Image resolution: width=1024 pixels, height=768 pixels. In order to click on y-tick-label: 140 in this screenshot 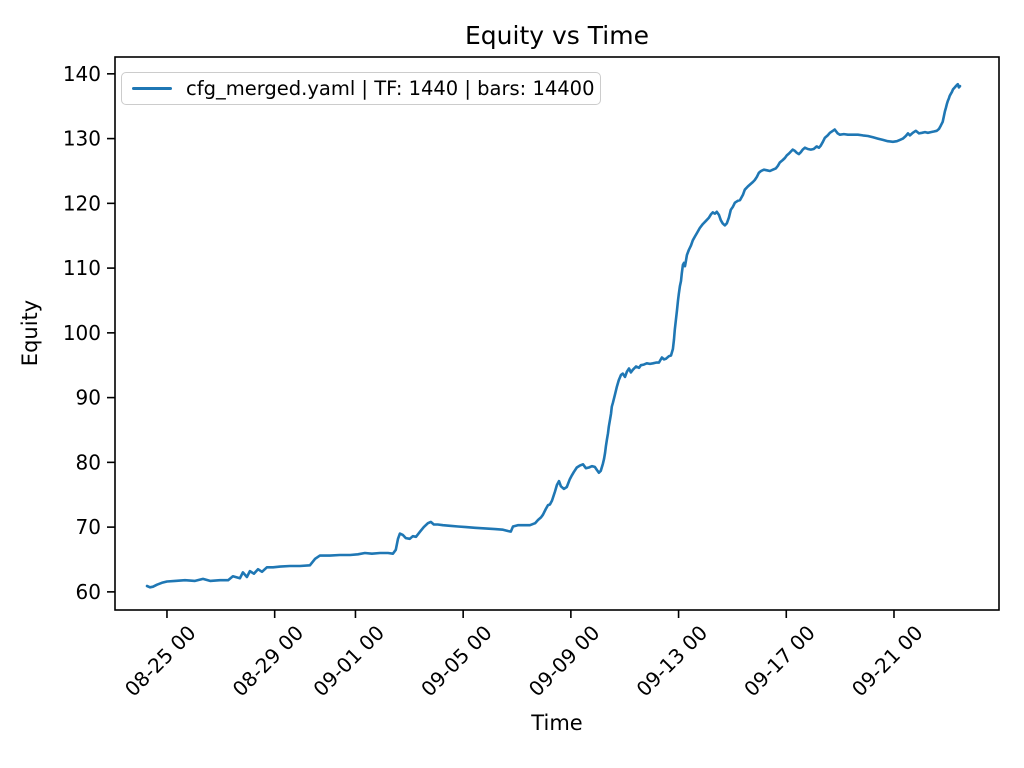, I will do `click(82, 74)`.